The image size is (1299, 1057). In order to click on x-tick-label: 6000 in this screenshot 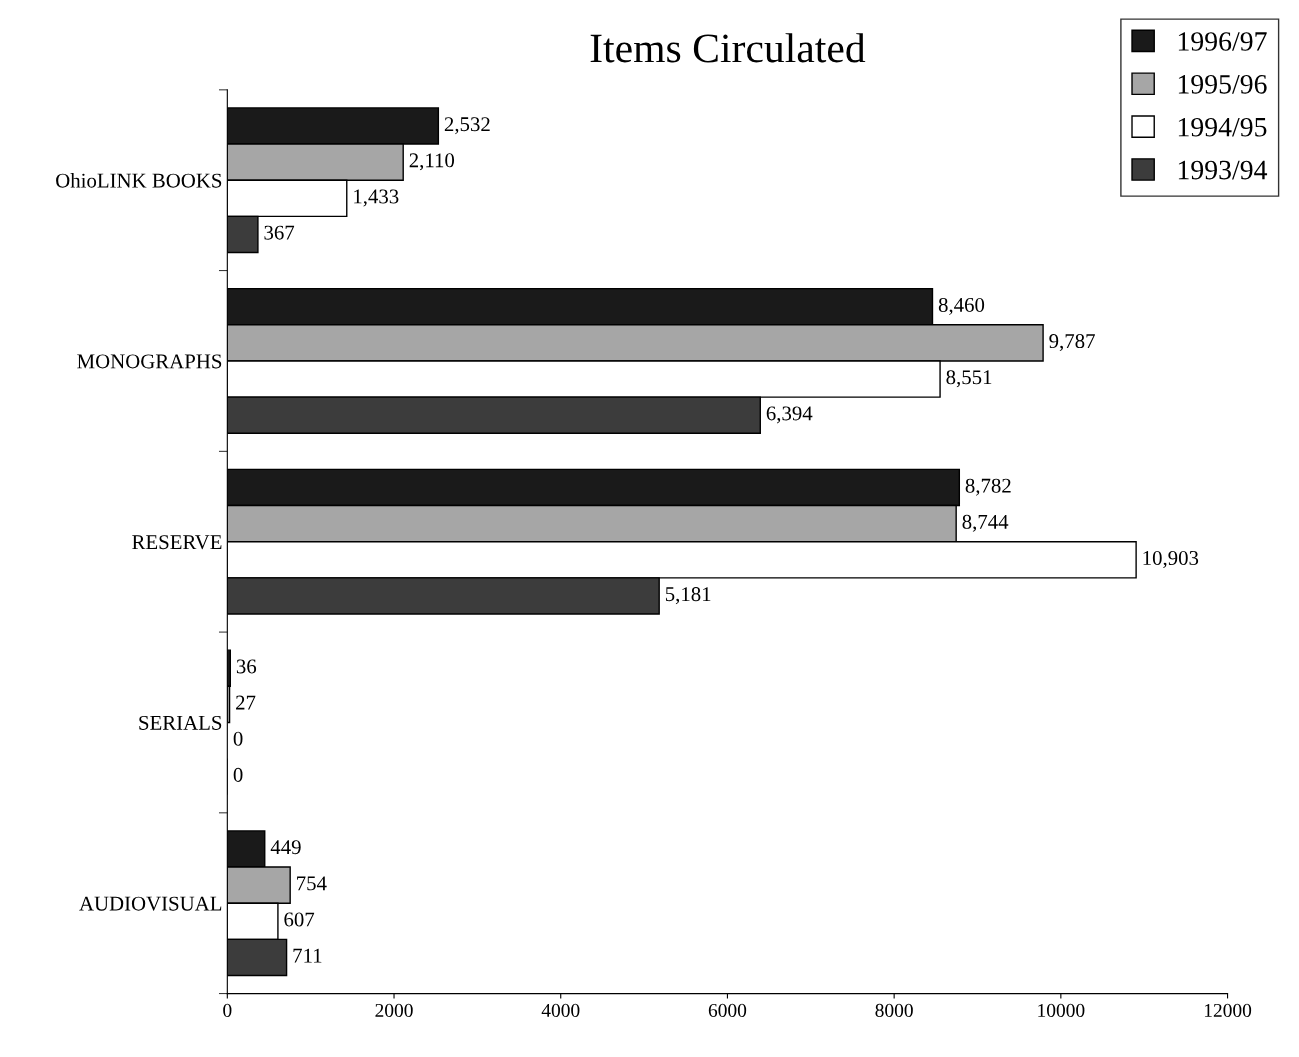, I will do `click(727, 1010)`.